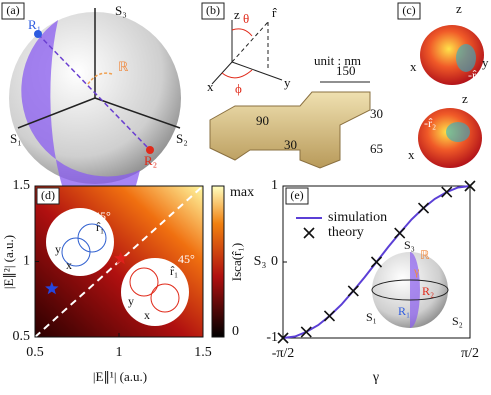 This screenshot has width=491, height=395. What do you see at coordinates (262, 120) in the screenshot?
I see `label: 90` at bounding box center [262, 120].